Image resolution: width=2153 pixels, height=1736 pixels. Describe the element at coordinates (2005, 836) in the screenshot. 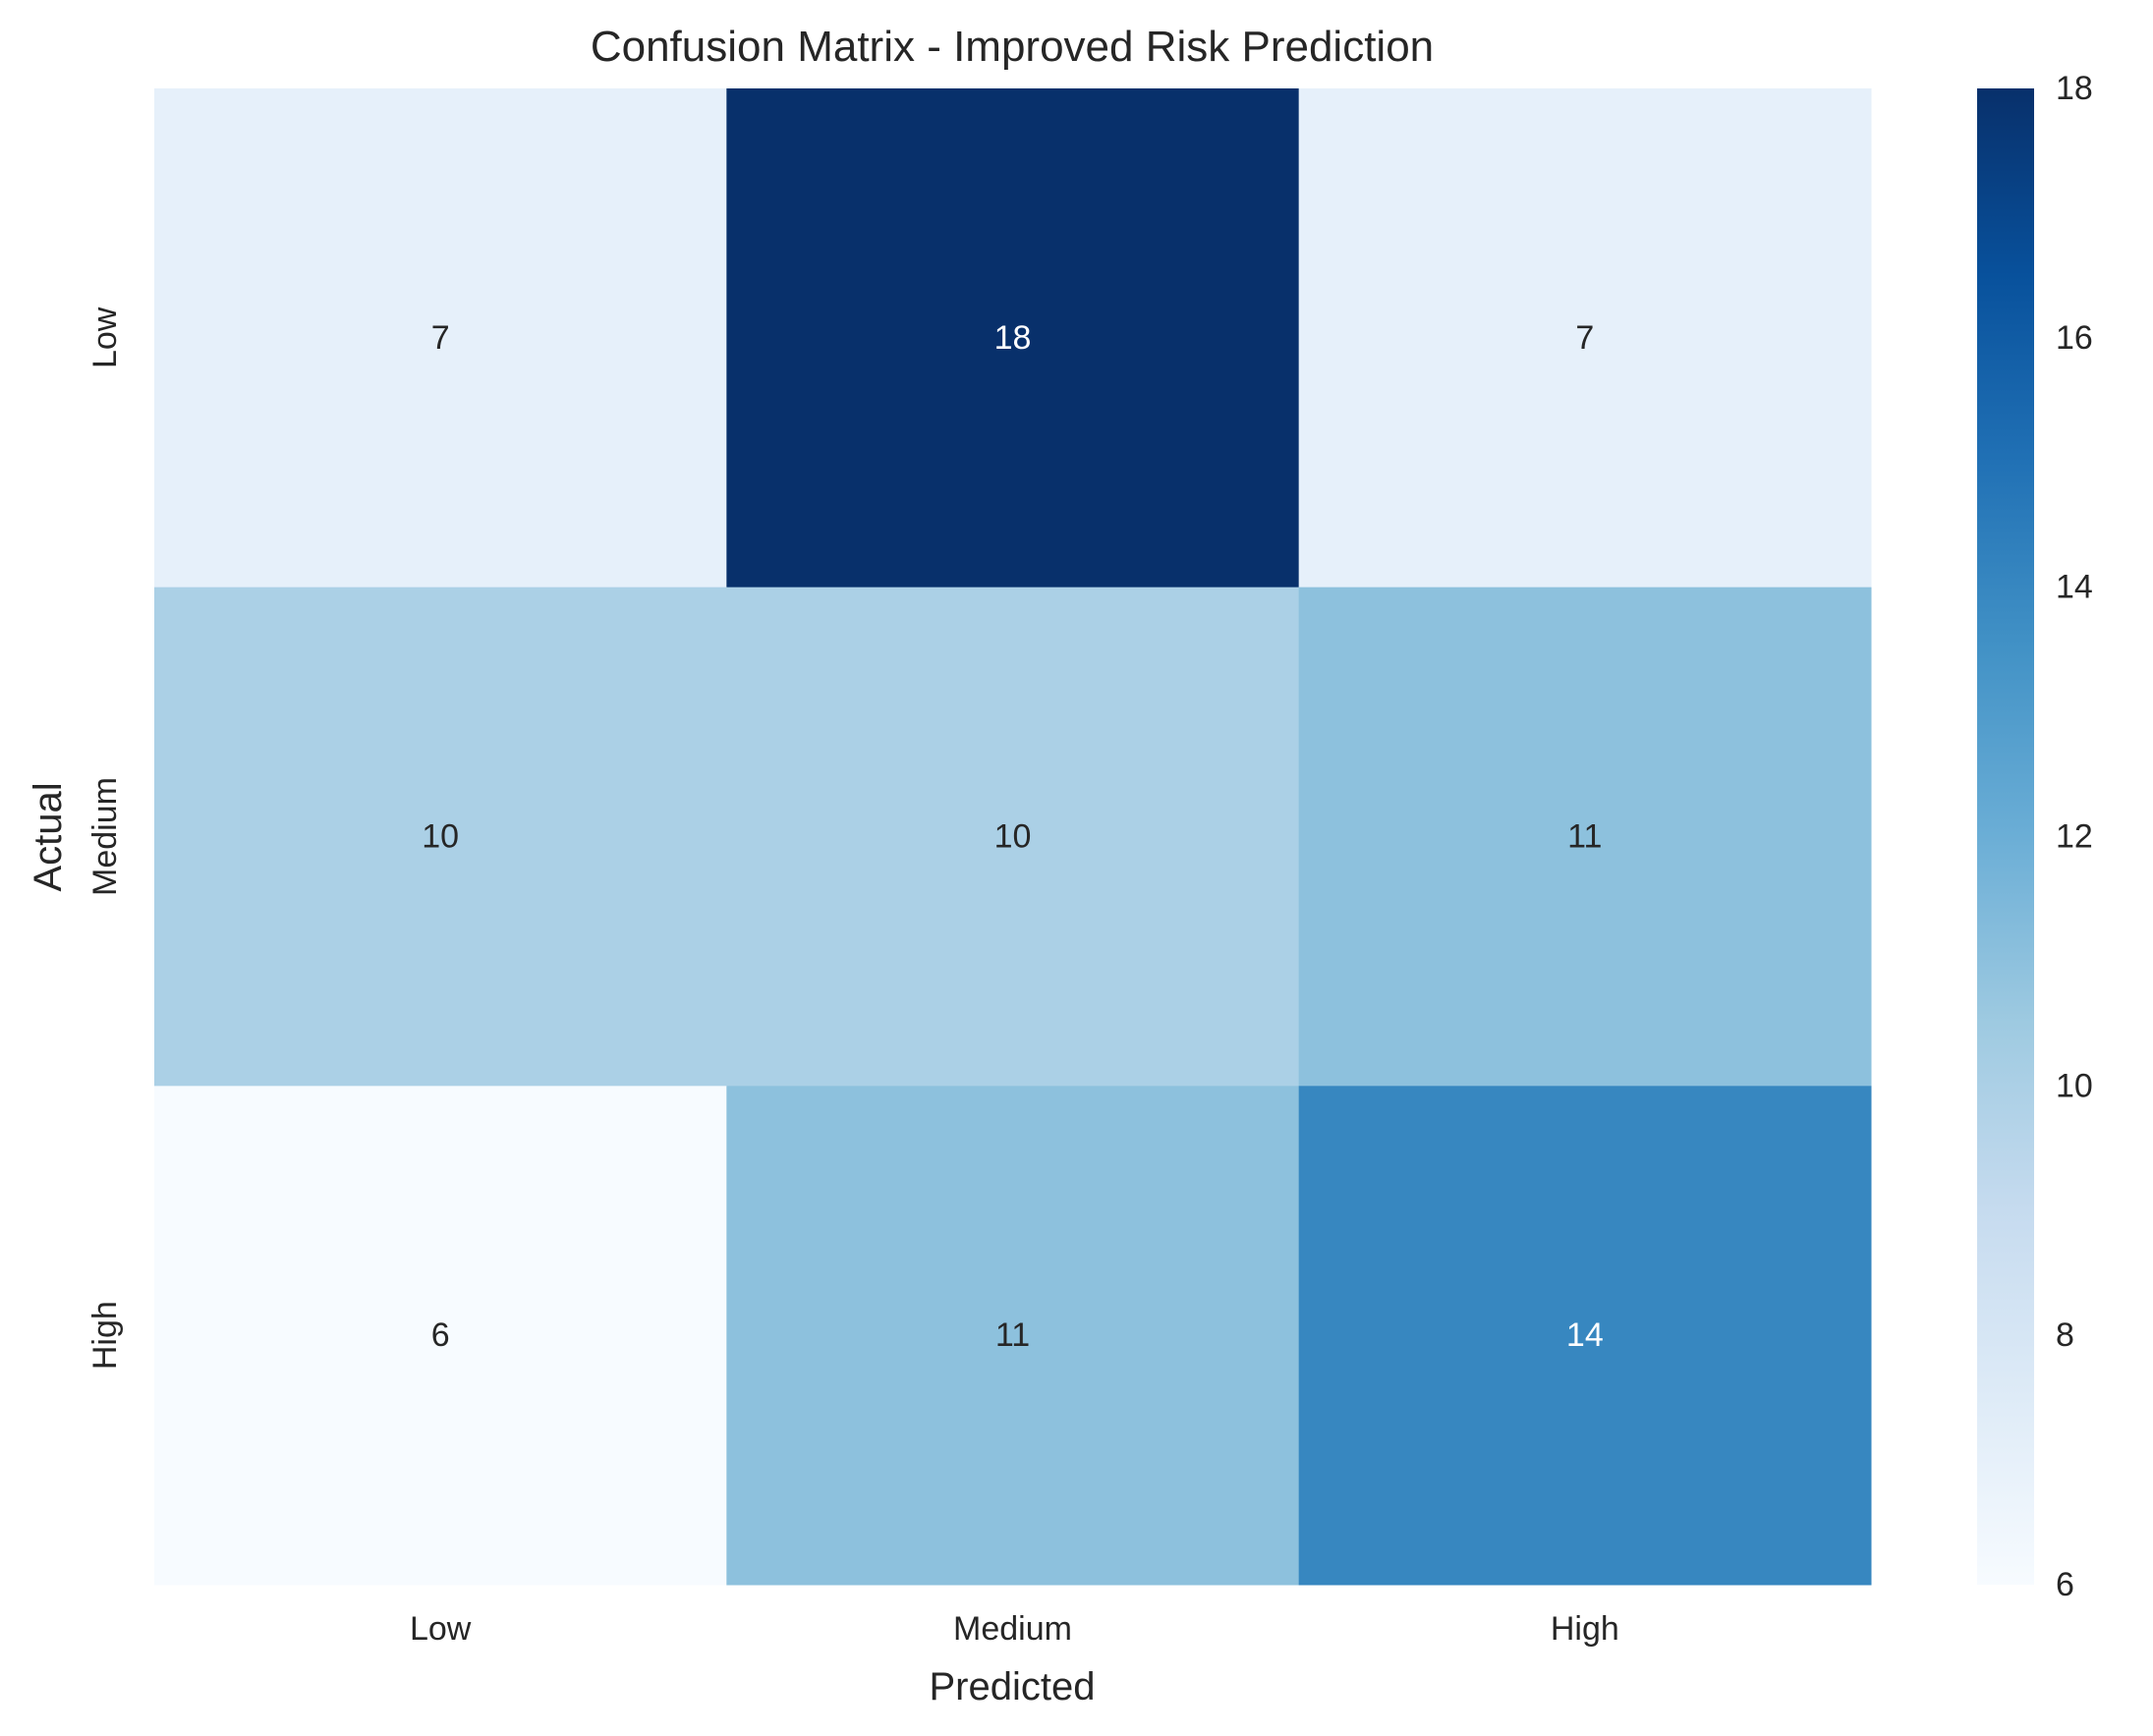

I see `colorbar` at that location.